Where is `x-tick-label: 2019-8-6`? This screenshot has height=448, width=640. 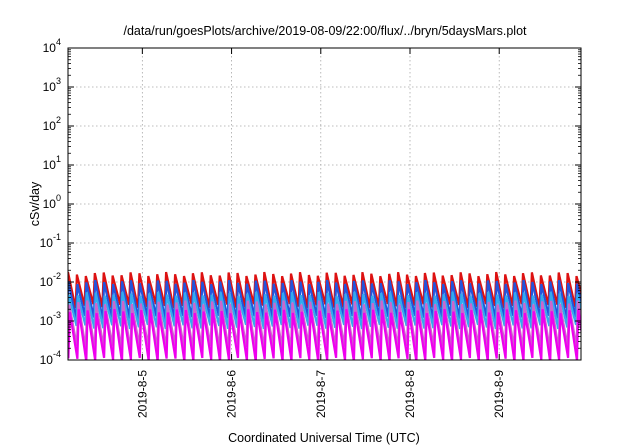 x-tick-label: 2019-8-6 is located at coordinates (232, 394).